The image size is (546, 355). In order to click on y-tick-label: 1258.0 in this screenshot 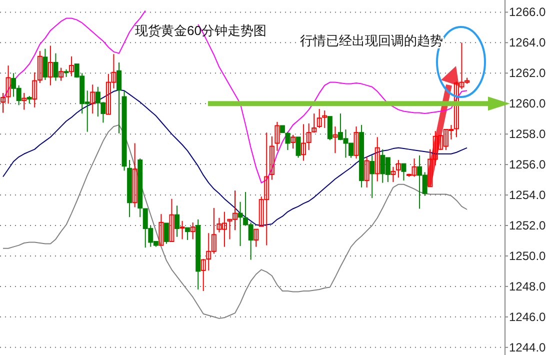, I will do `click(527, 134)`.